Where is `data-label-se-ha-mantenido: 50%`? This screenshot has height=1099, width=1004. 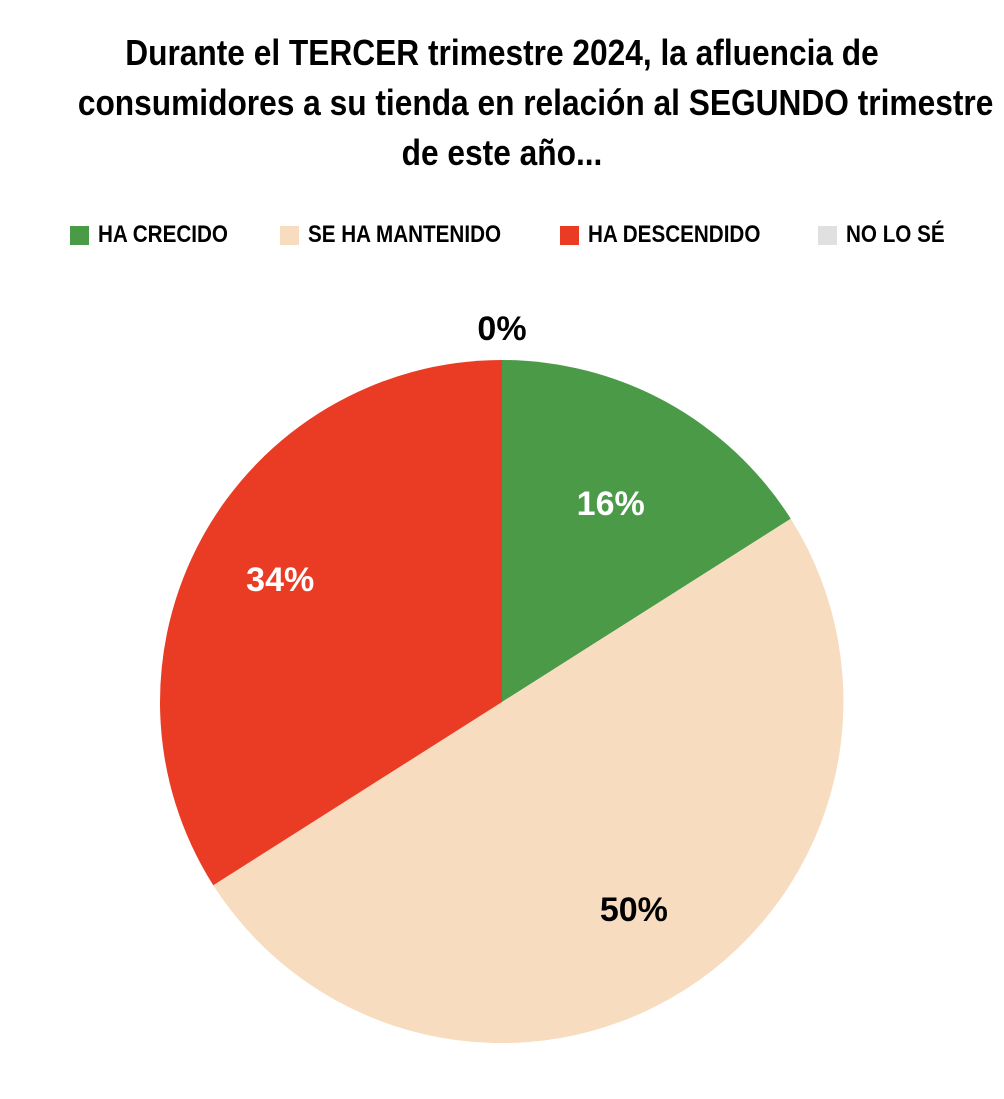 data-label-se-ha-mantenido: 50% is located at coordinates (634, 910).